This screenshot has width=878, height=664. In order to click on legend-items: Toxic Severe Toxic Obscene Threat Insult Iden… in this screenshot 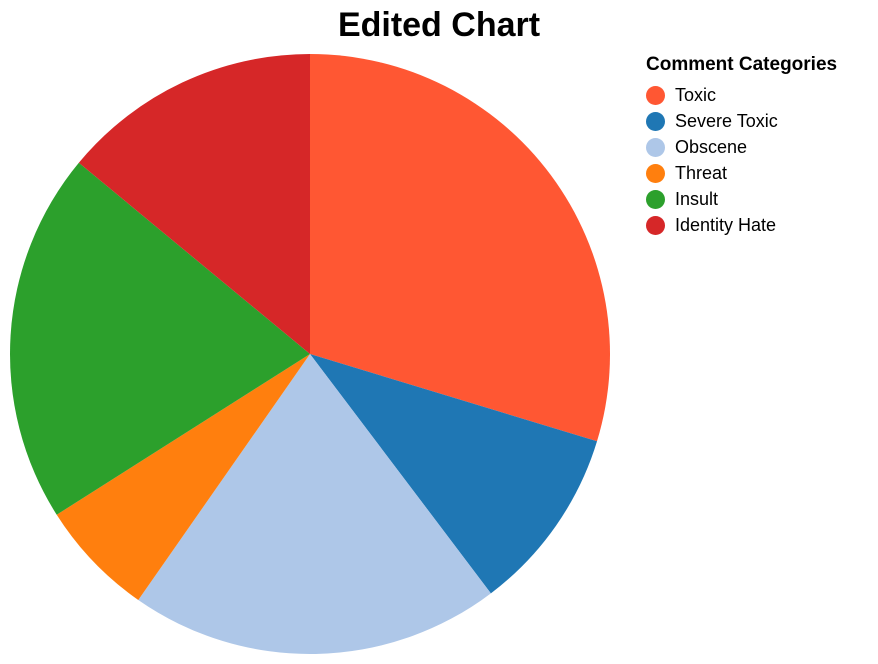, I will do `click(741, 160)`.